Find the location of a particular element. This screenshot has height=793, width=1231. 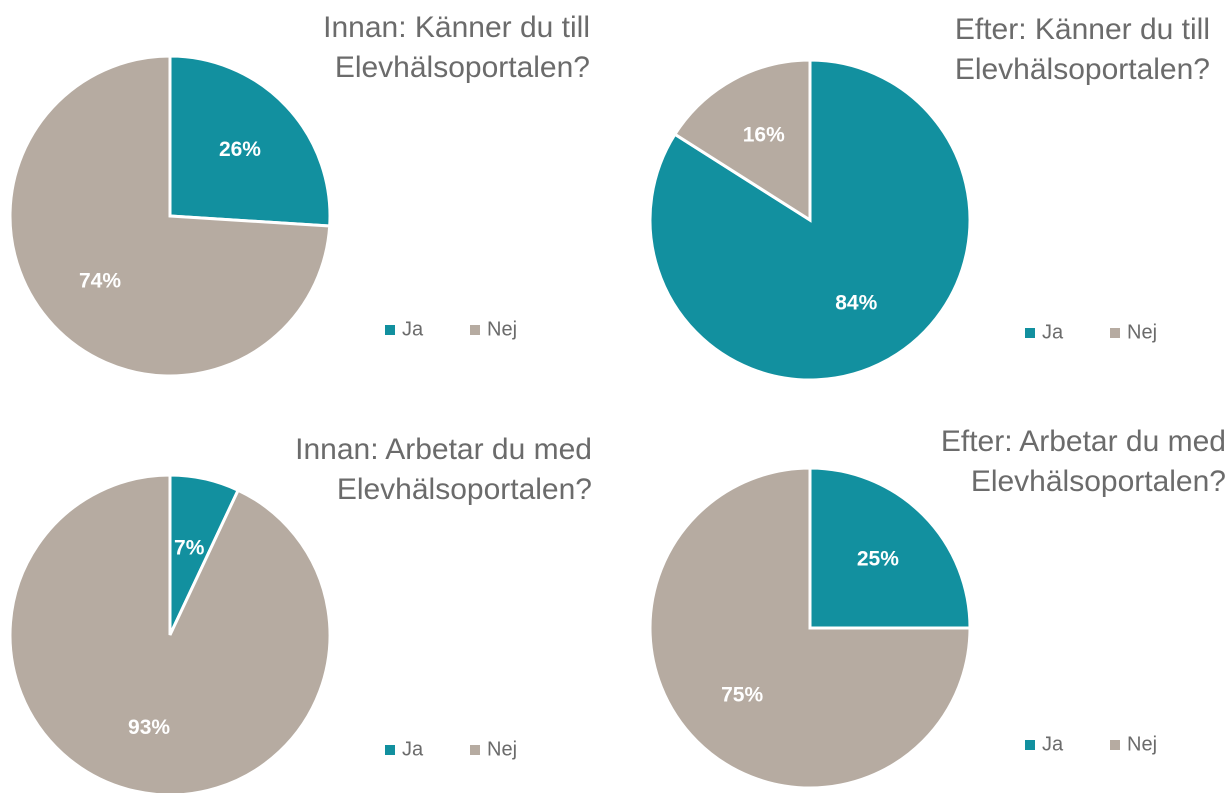

data-label: 74% is located at coordinates (100, 280).